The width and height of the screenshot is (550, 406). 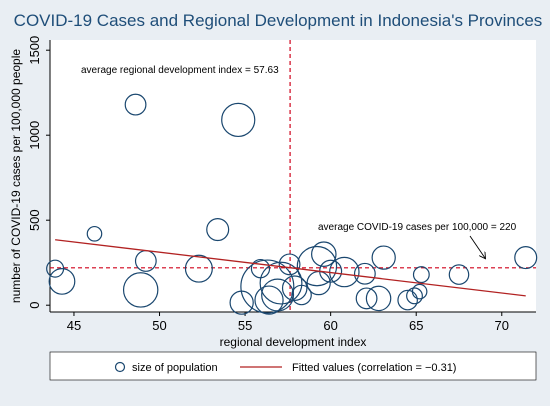 What do you see at coordinates (477, 246) in the screenshot?
I see `annotation-arrow` at bounding box center [477, 246].